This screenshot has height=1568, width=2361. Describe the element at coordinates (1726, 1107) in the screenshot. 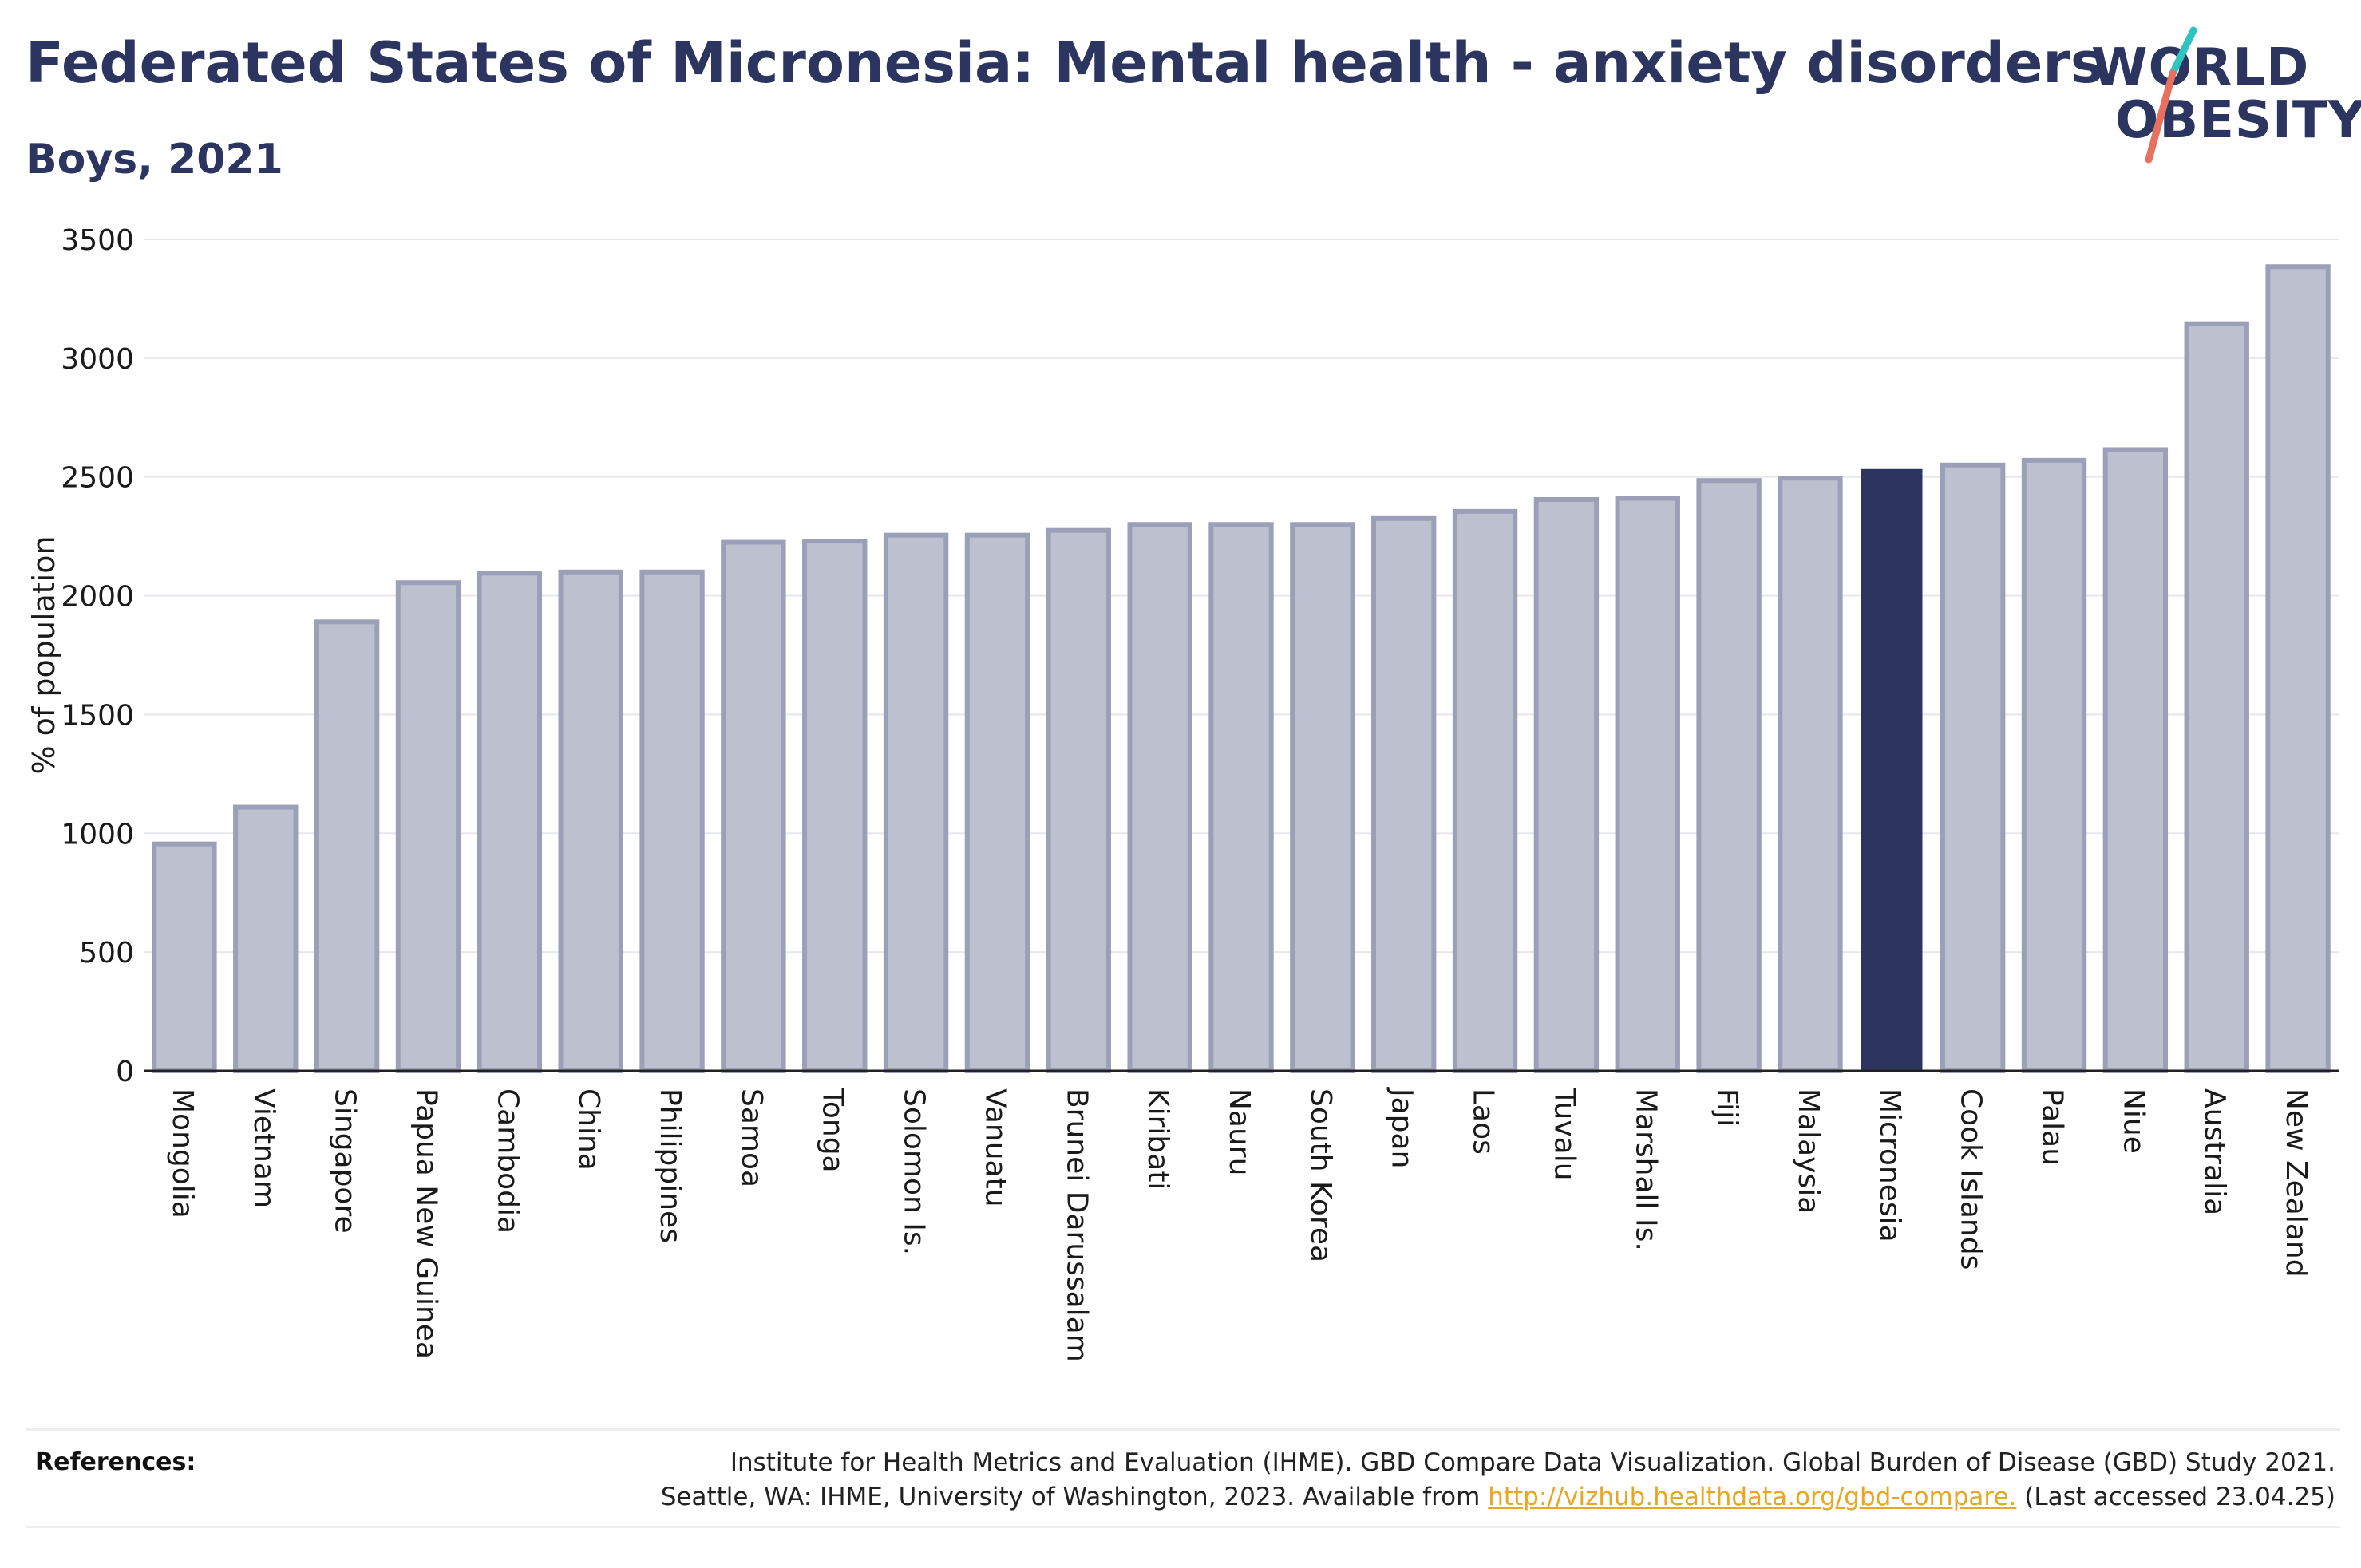

I see `x-tick-label: Fiji` at that location.